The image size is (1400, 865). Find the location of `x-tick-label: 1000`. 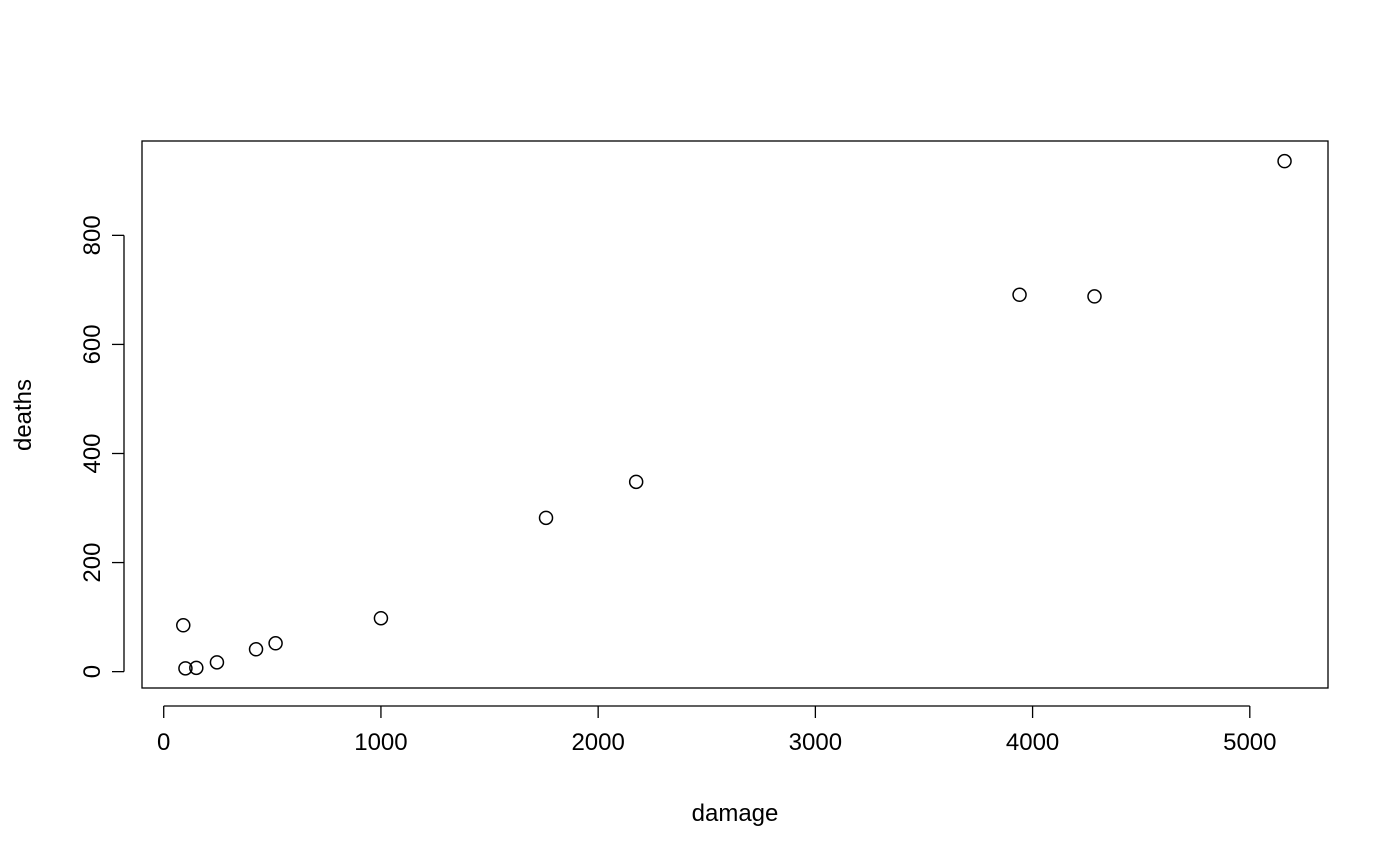

x-tick-label: 1000 is located at coordinates (380, 742).